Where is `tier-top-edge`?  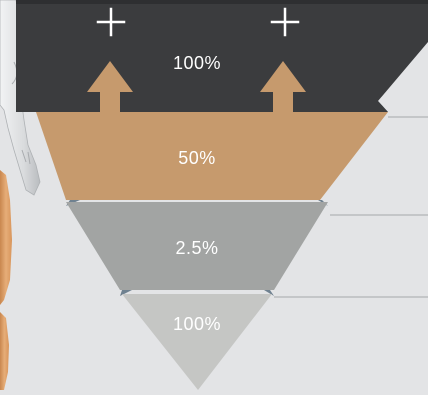
tier-top-edge is located at coordinates (222, 2).